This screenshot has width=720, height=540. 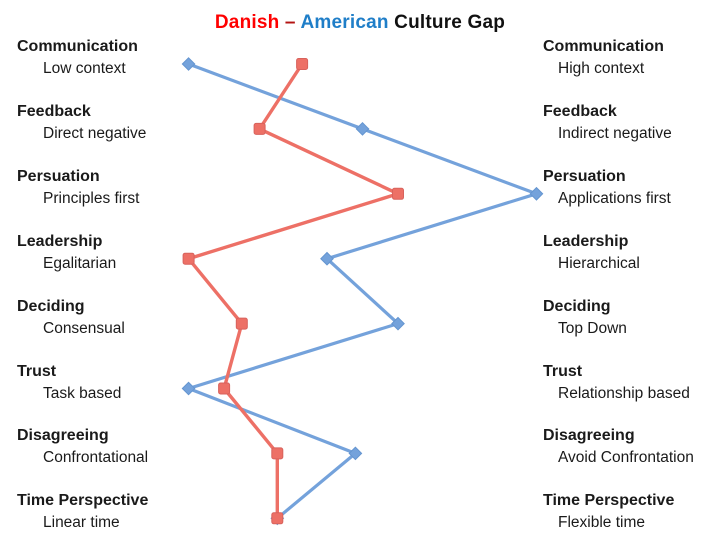 What do you see at coordinates (618, 446) in the screenshot?
I see `dimension-block-right: Disagreeing Avoid Confrontation` at bounding box center [618, 446].